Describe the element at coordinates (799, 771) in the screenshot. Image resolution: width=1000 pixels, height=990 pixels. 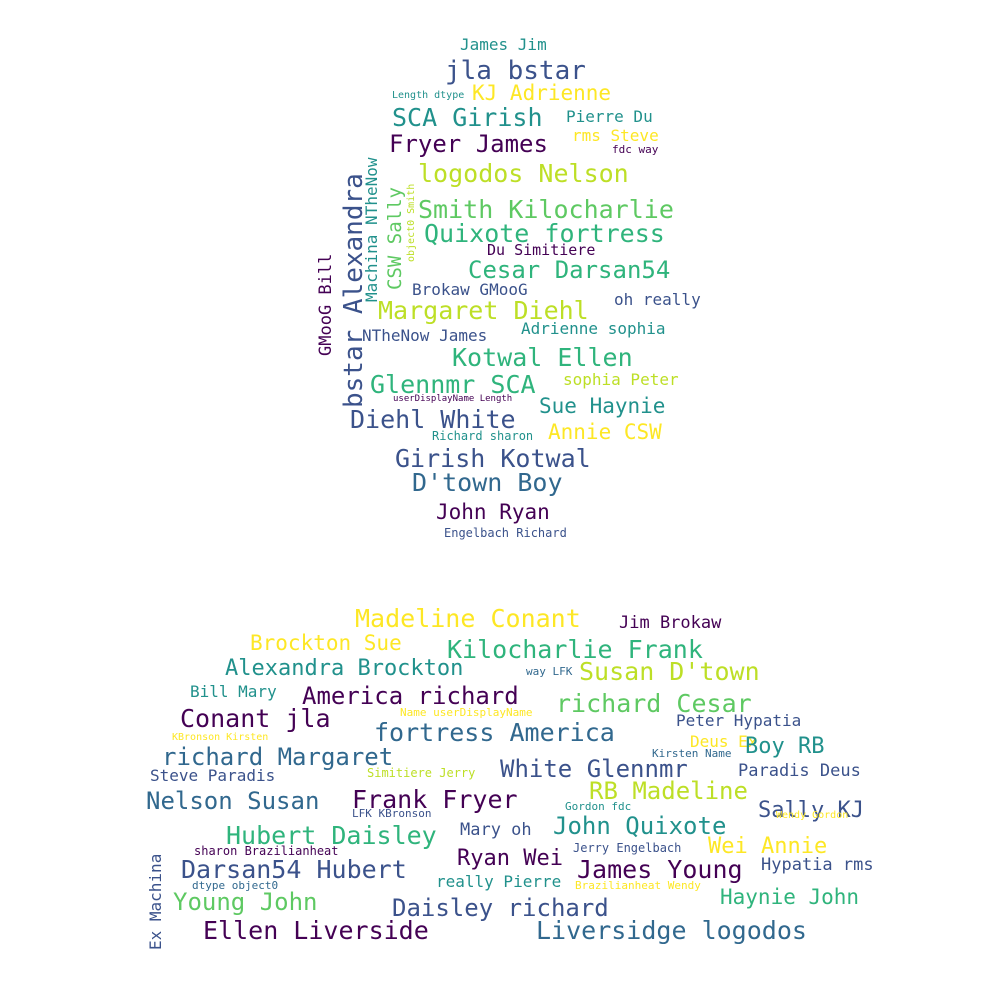
I see `word: Paradis Deus` at that location.